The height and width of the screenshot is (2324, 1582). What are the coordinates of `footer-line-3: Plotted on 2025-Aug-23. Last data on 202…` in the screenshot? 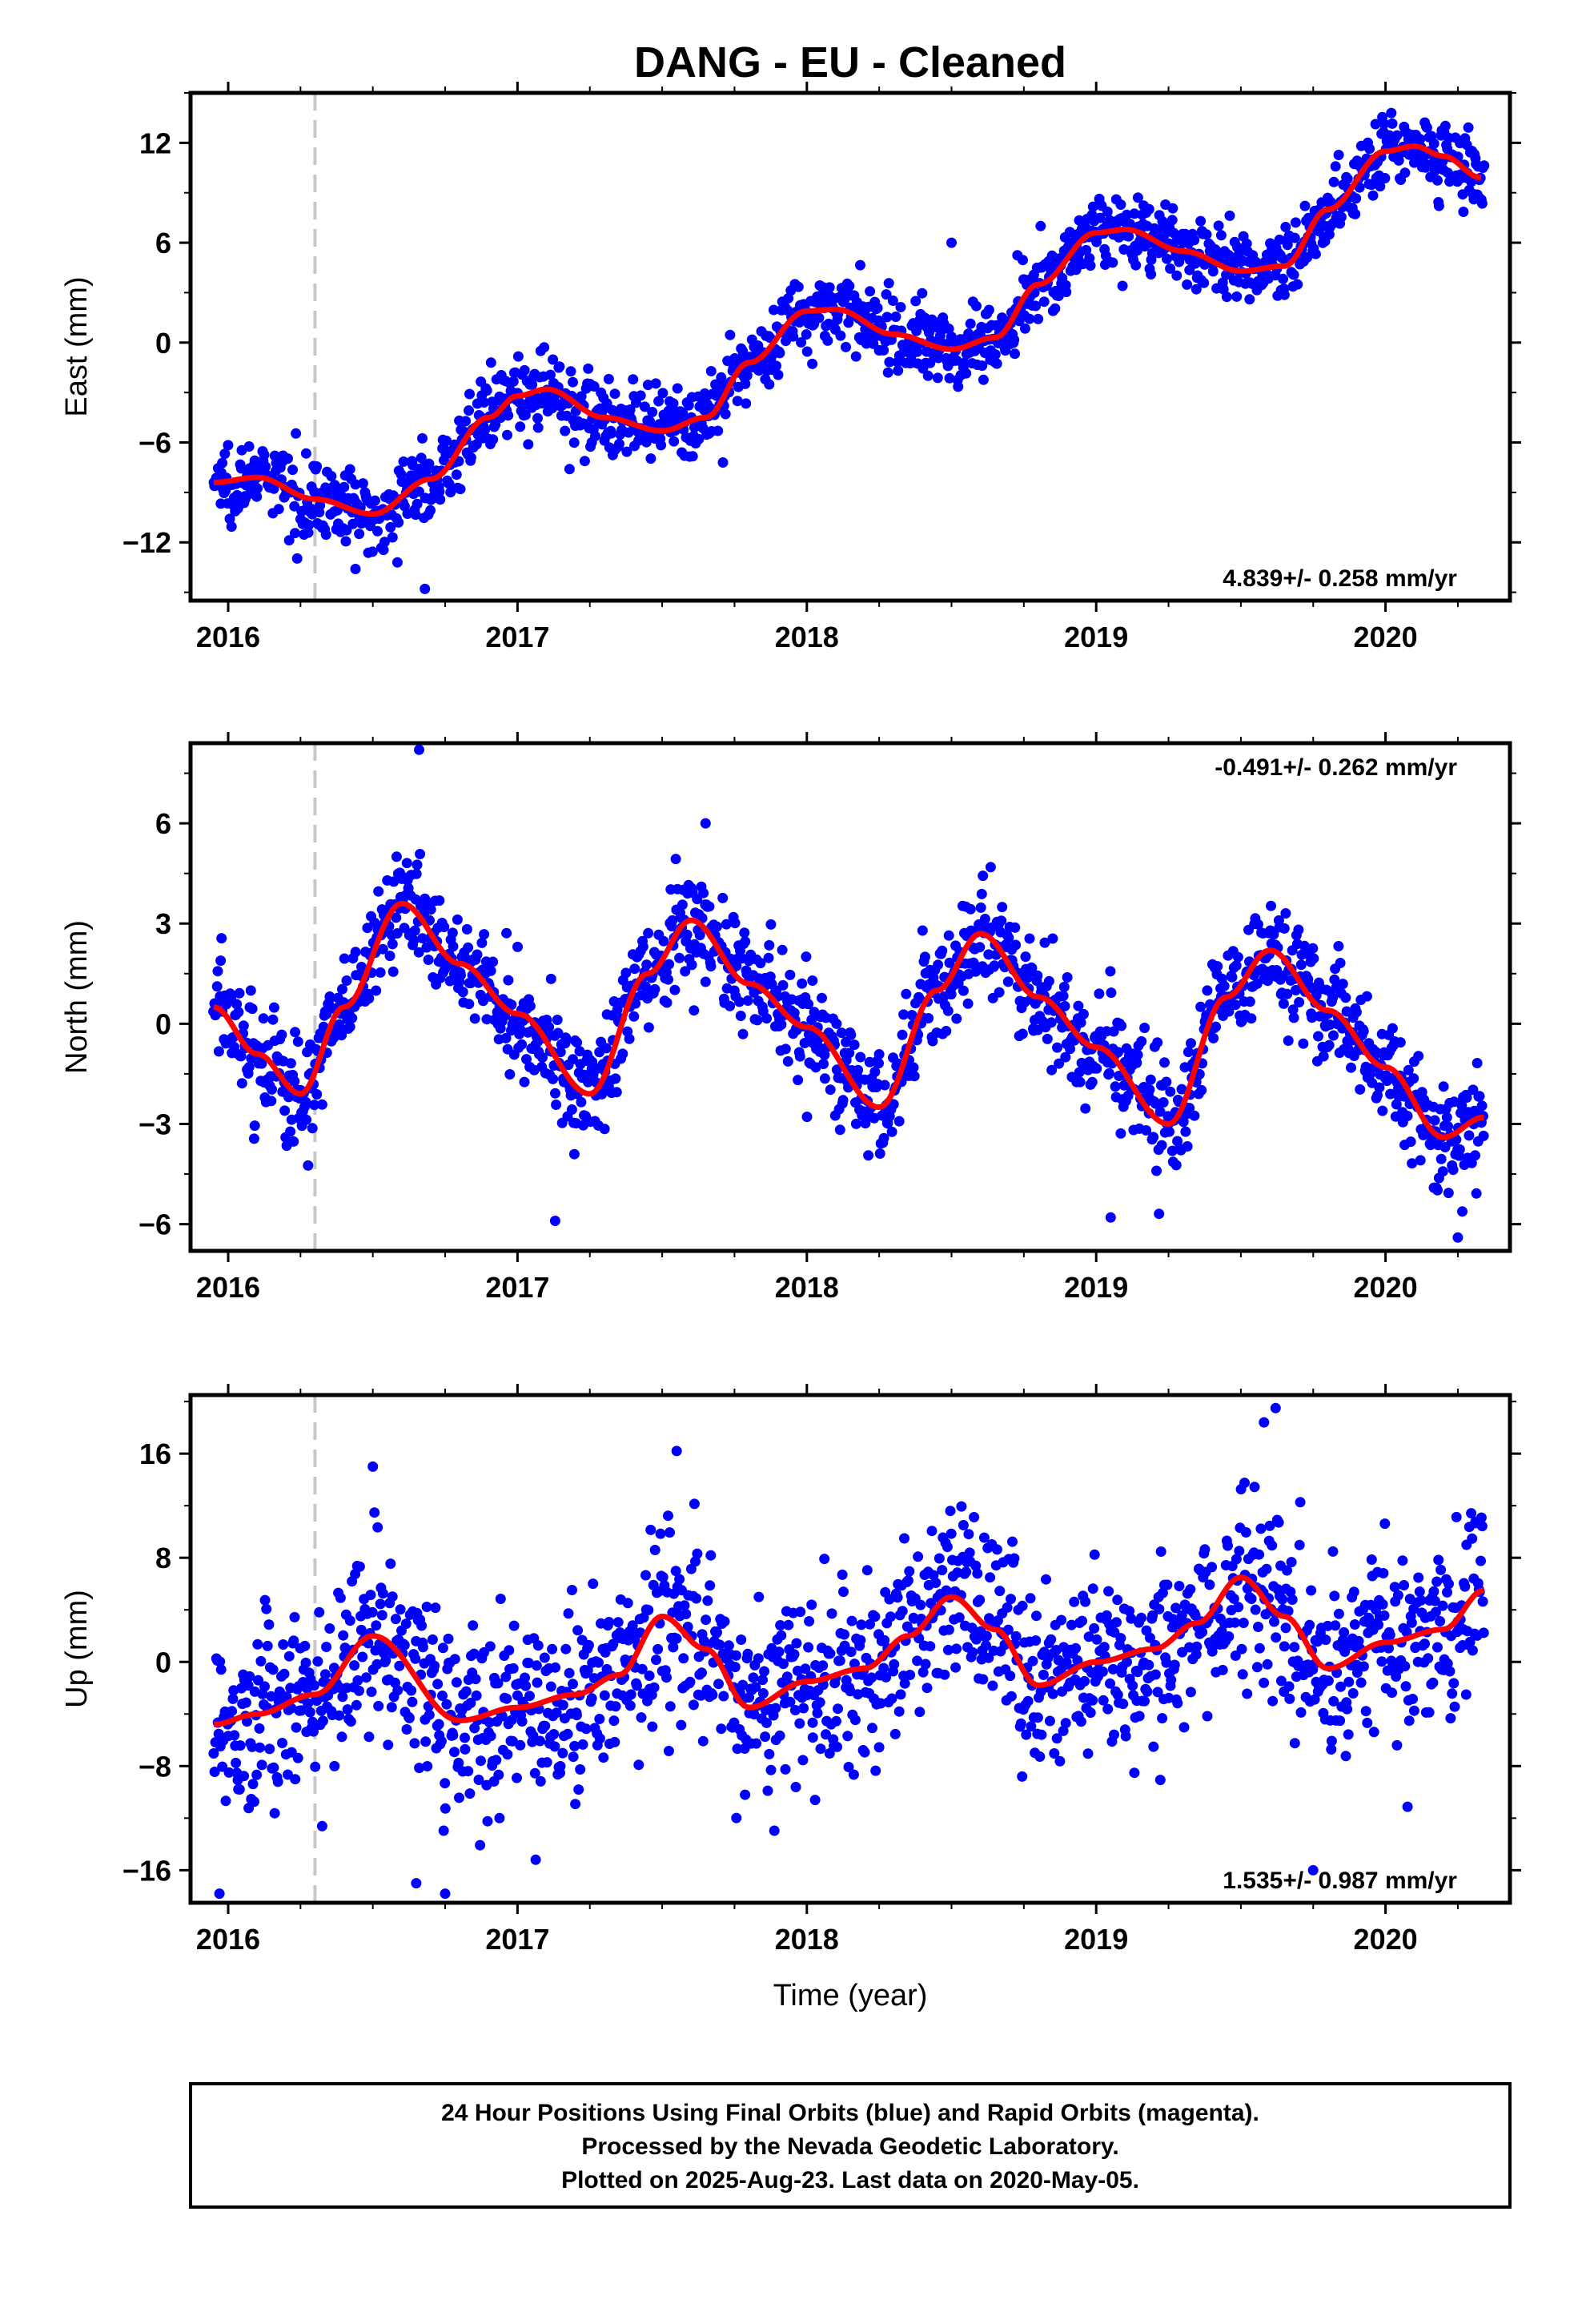 It's located at (850, 2180).